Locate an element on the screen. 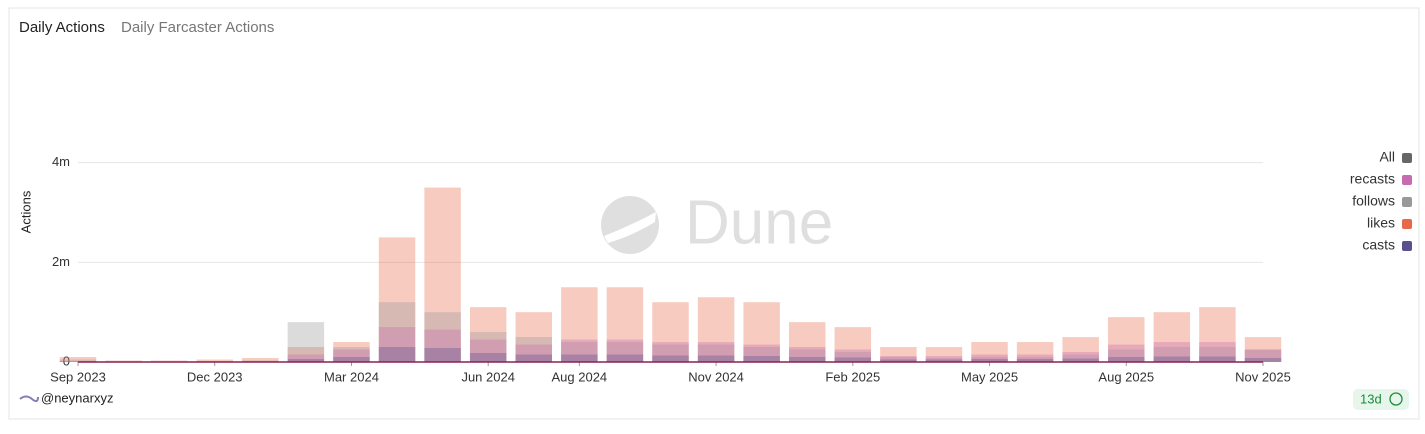  x-tick-label: Aug 2025 is located at coordinates (1126, 376).